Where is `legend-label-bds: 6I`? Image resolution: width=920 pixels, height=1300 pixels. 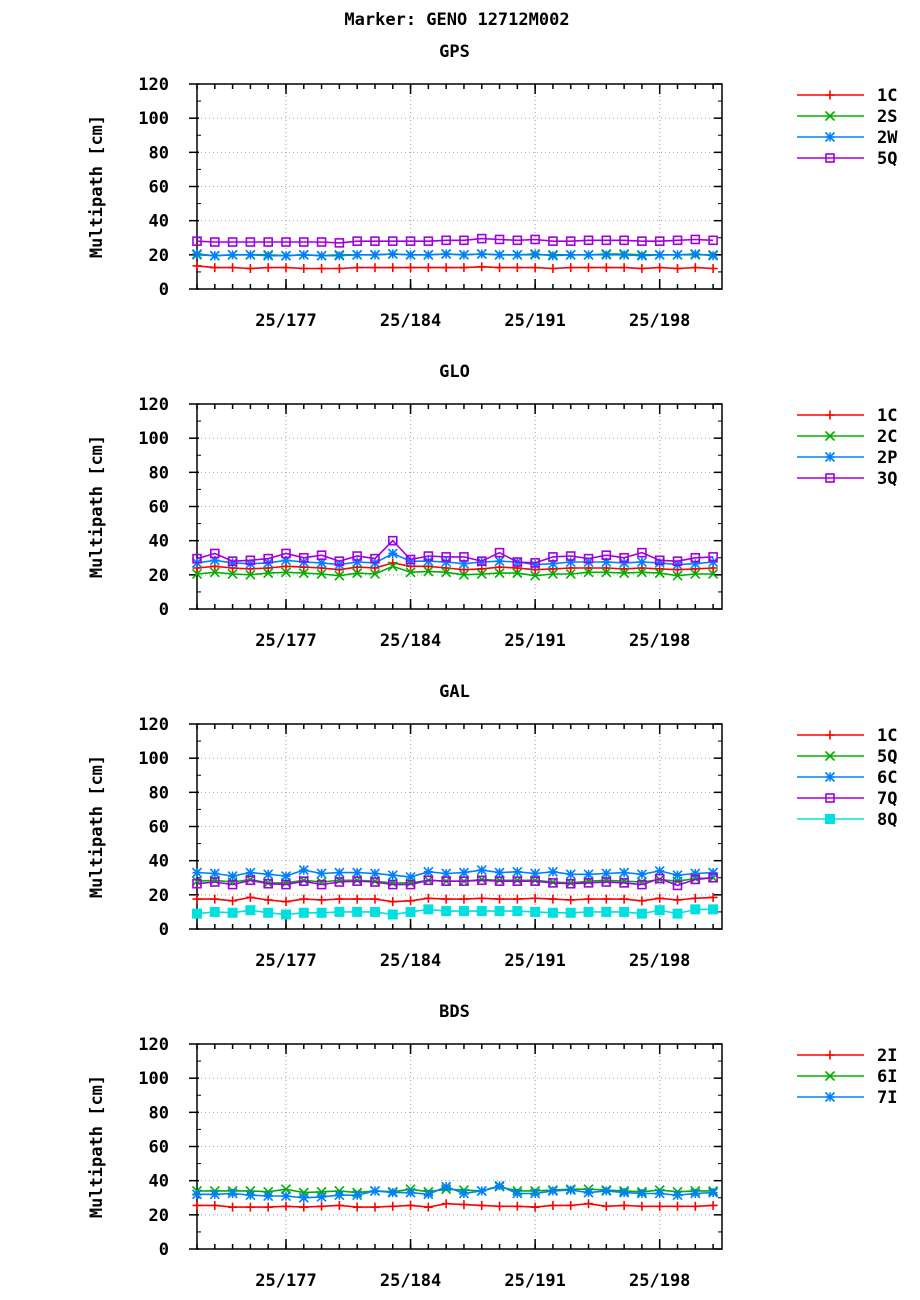
legend-label-bds: 6I is located at coordinates (887, 1077).